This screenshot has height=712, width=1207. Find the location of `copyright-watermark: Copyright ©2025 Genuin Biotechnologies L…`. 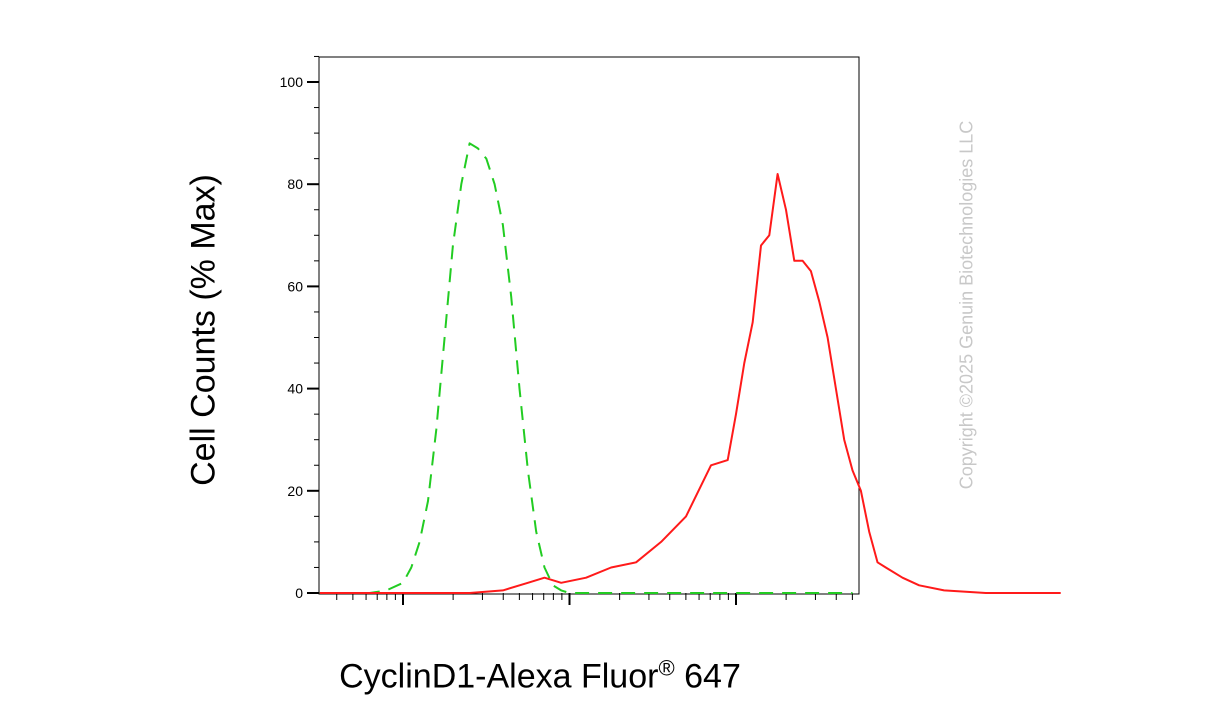

copyright-watermark: Copyright ©2025 Genuin Biotechnologies L… is located at coordinates (966, 305).